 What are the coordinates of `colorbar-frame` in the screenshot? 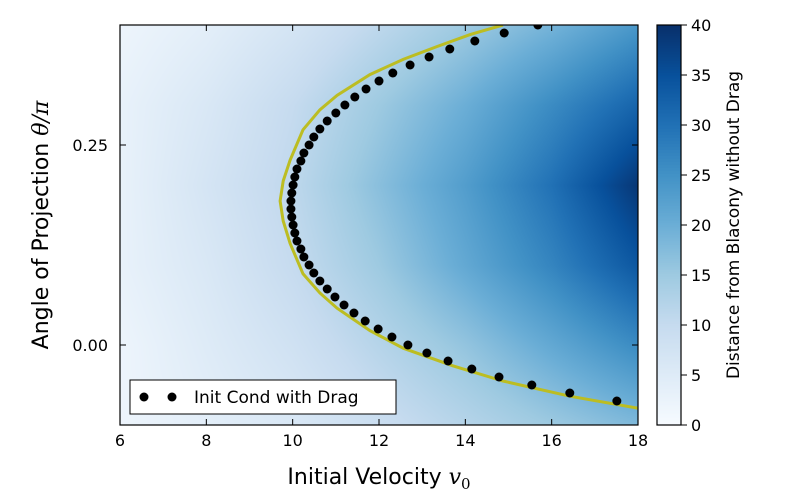 It's located at (669, 225).